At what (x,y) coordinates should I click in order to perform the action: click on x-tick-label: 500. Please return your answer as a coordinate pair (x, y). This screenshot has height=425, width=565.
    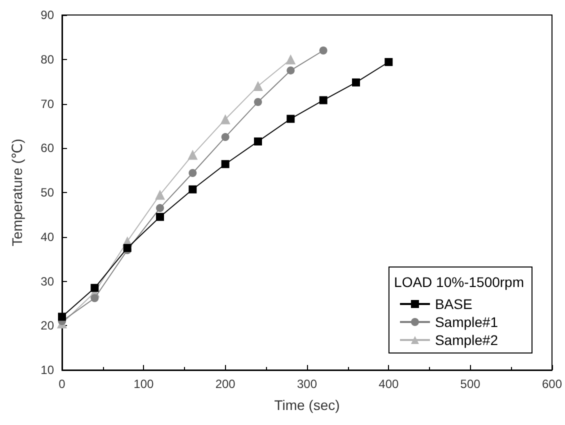
    Looking at the image, I should click on (470, 384).